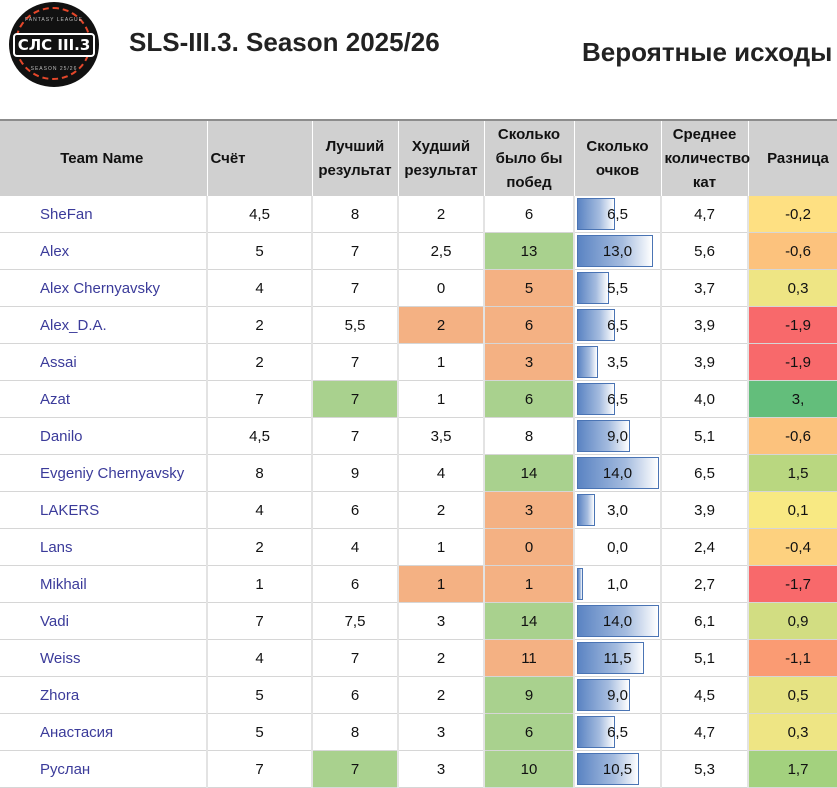 Image resolution: width=837 pixels, height=788 pixels. Describe the element at coordinates (792, 214) in the screenshot. I see `diff-cell: -0,2` at that location.